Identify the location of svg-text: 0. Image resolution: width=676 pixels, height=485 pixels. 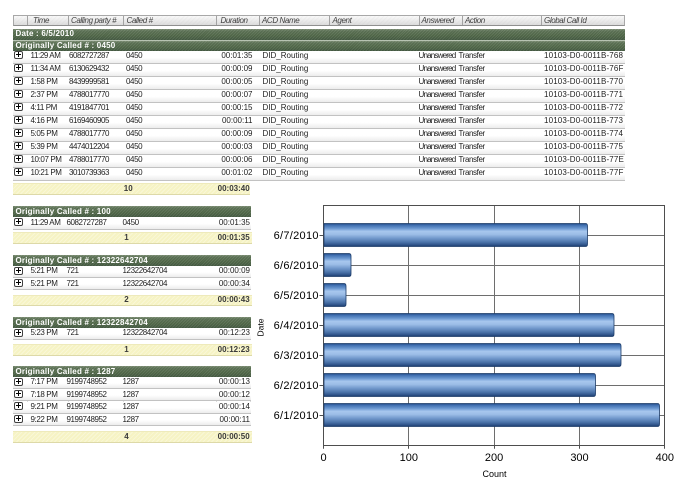
(323, 458).